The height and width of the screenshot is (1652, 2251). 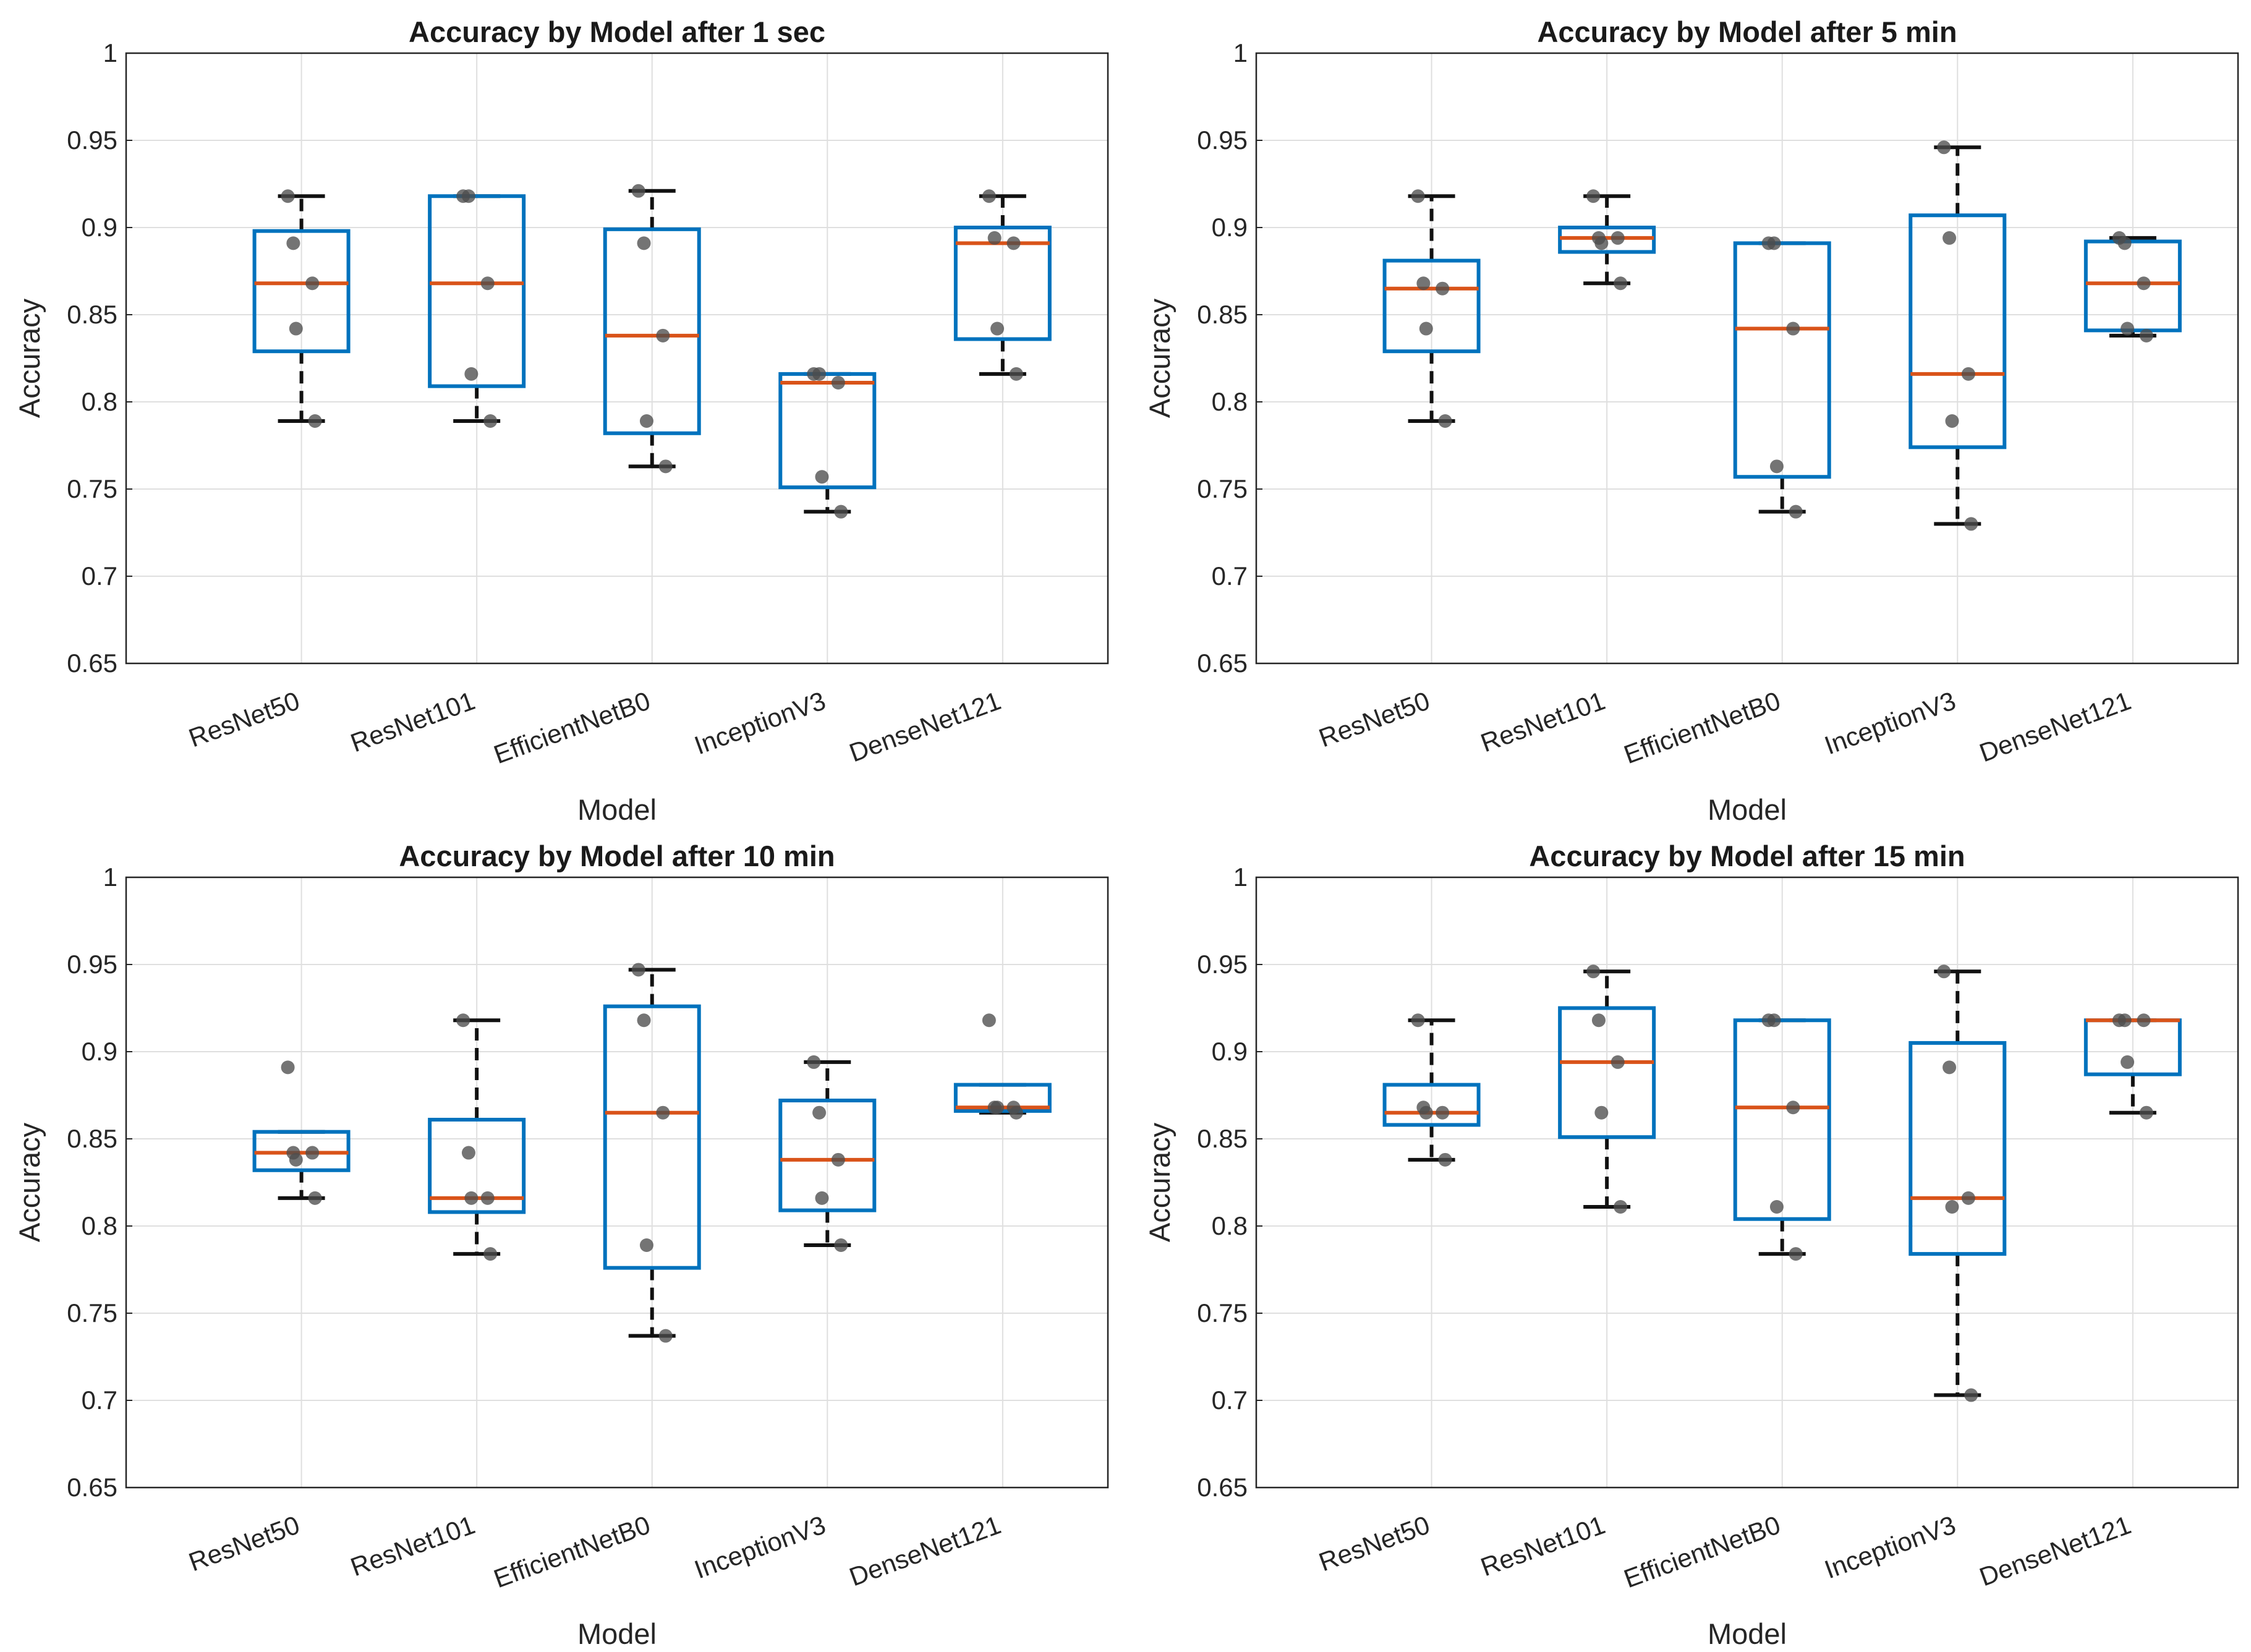 I want to click on y-tick-label: 0.7, so click(x=1230, y=575).